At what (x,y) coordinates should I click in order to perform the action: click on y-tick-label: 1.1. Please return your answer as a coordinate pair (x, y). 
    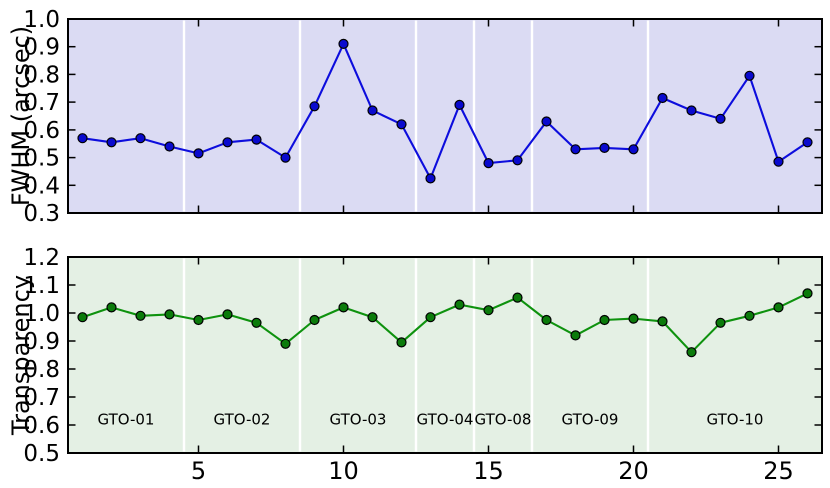
    Looking at the image, I should click on (41, 286).